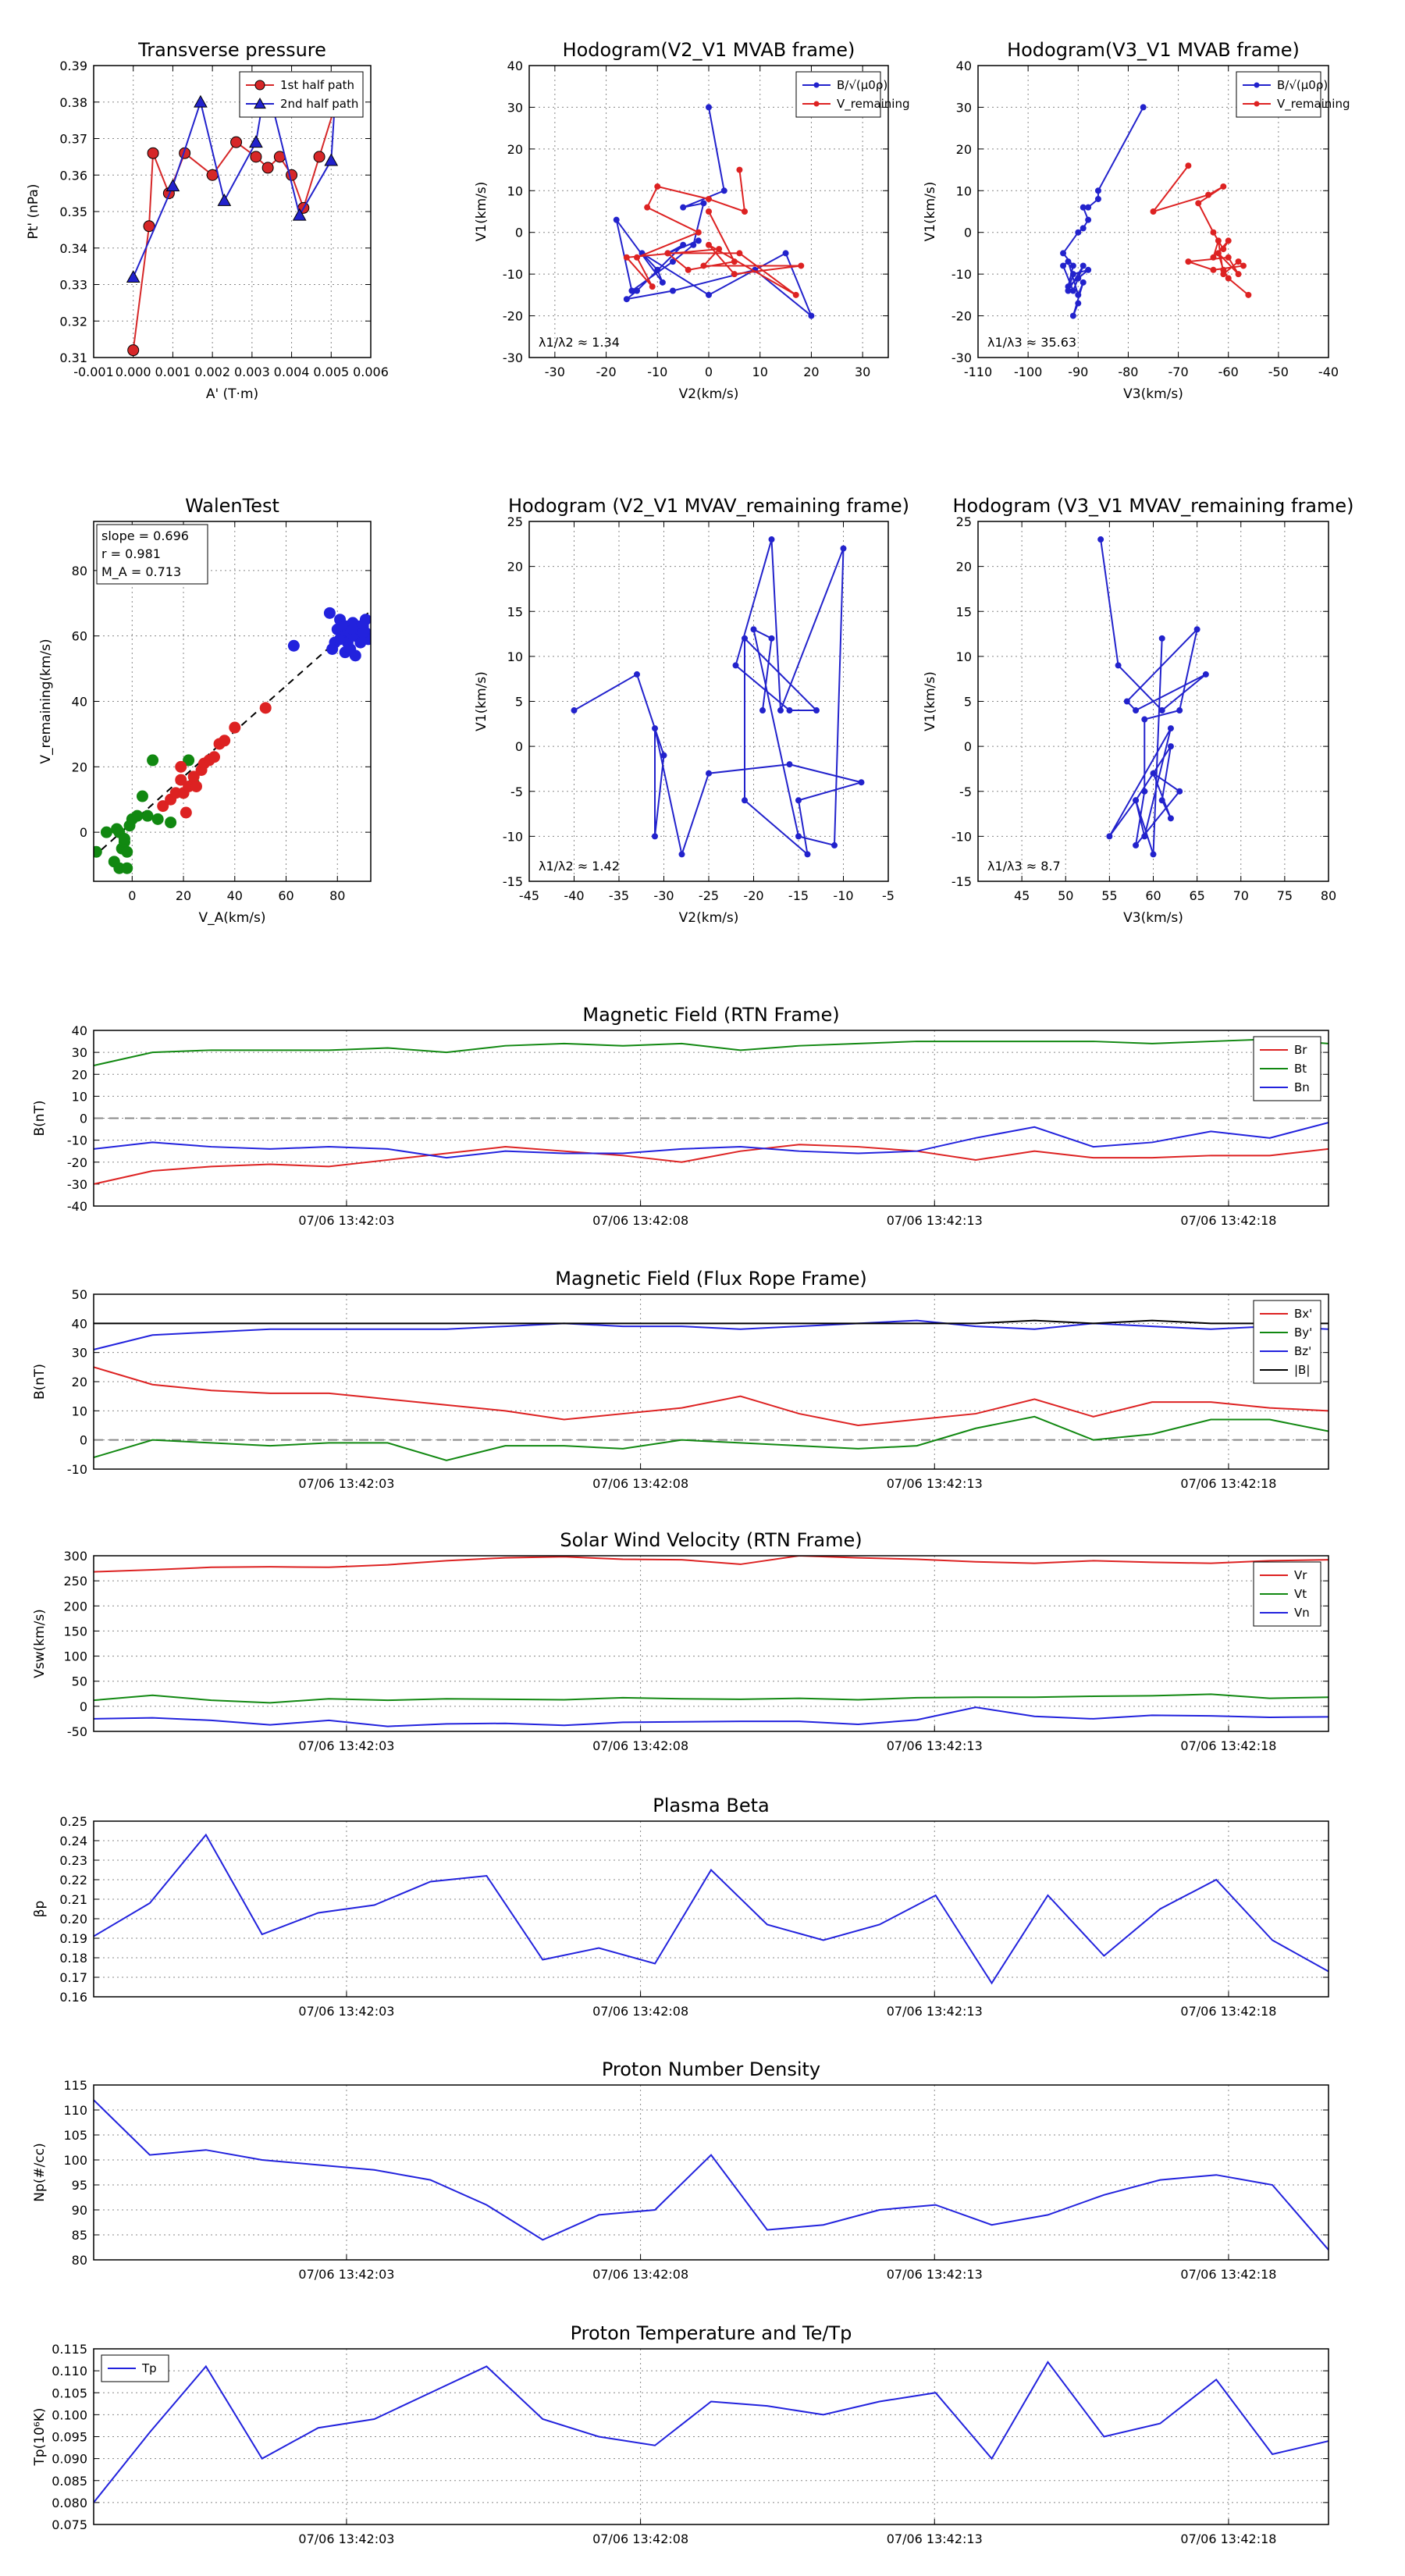 The height and width of the screenshot is (2576, 1405). I want to click on y-tick-label: 0.38, so click(73, 102).